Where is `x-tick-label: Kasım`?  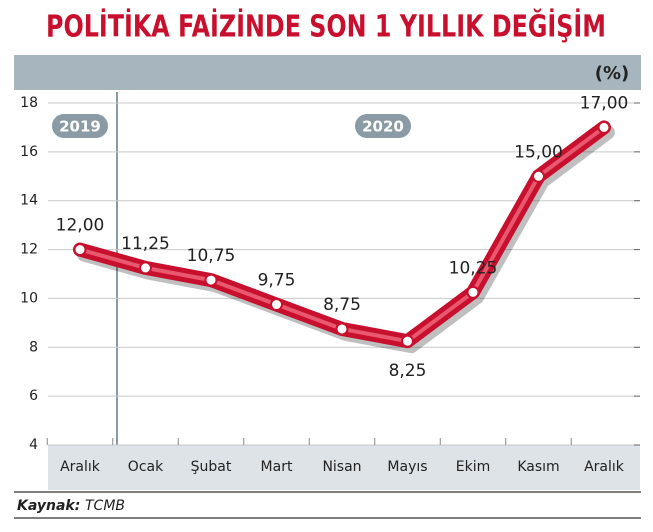
x-tick-label: Kasım is located at coordinates (538, 467).